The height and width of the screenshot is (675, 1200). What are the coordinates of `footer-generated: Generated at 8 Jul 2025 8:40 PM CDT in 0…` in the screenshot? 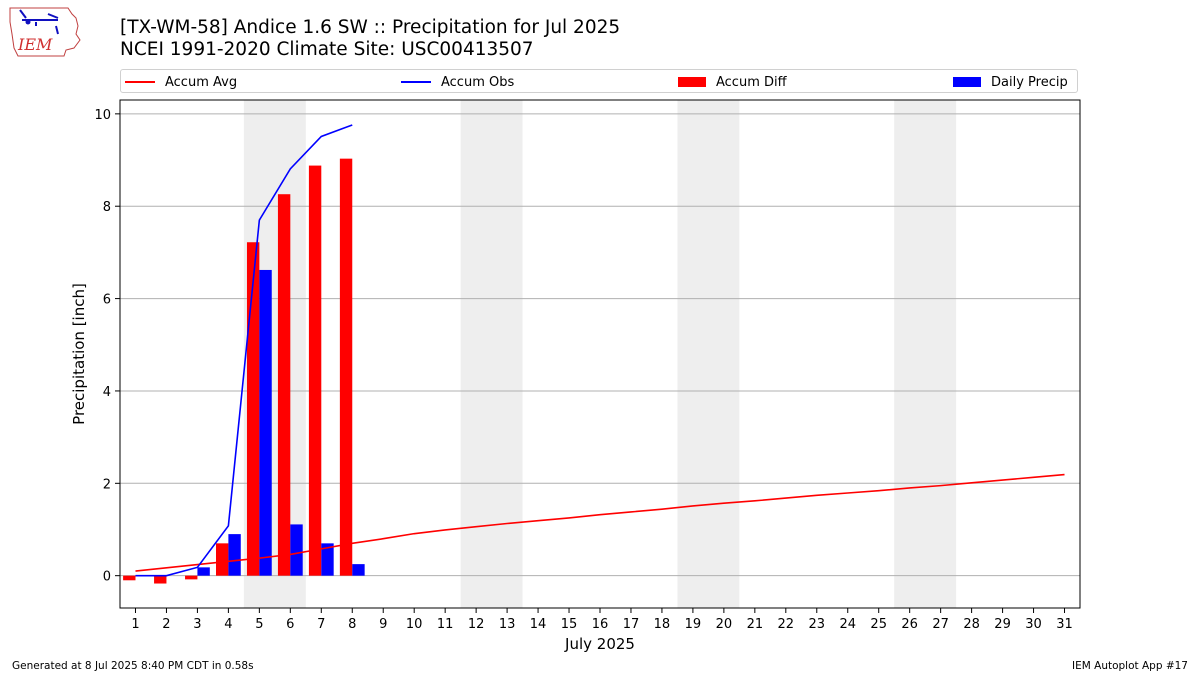 It's located at (133, 666).